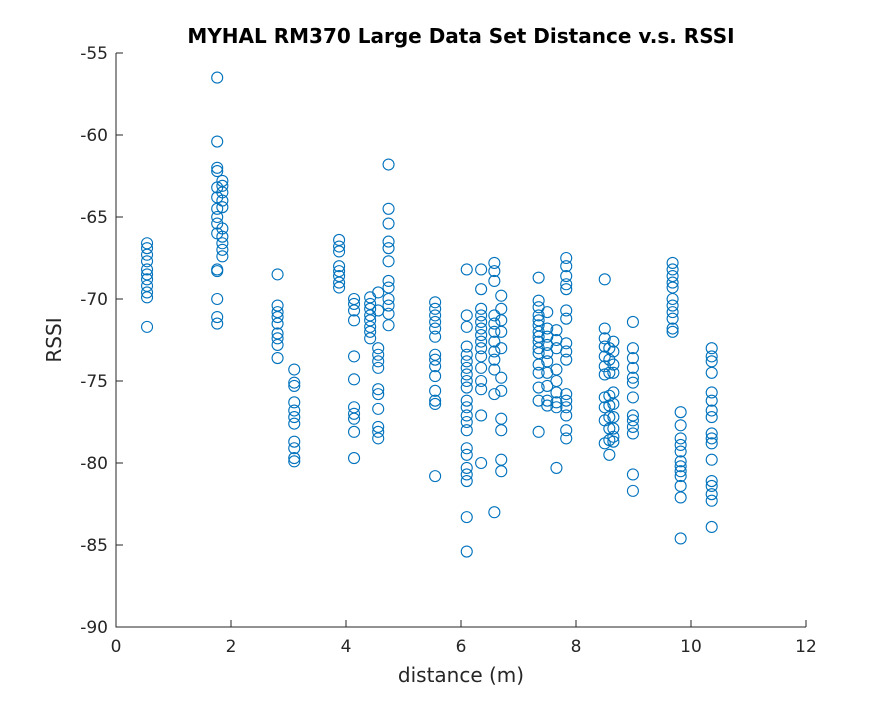  What do you see at coordinates (54, 339) in the screenshot?
I see `y-axis-label: RSSI` at bounding box center [54, 339].